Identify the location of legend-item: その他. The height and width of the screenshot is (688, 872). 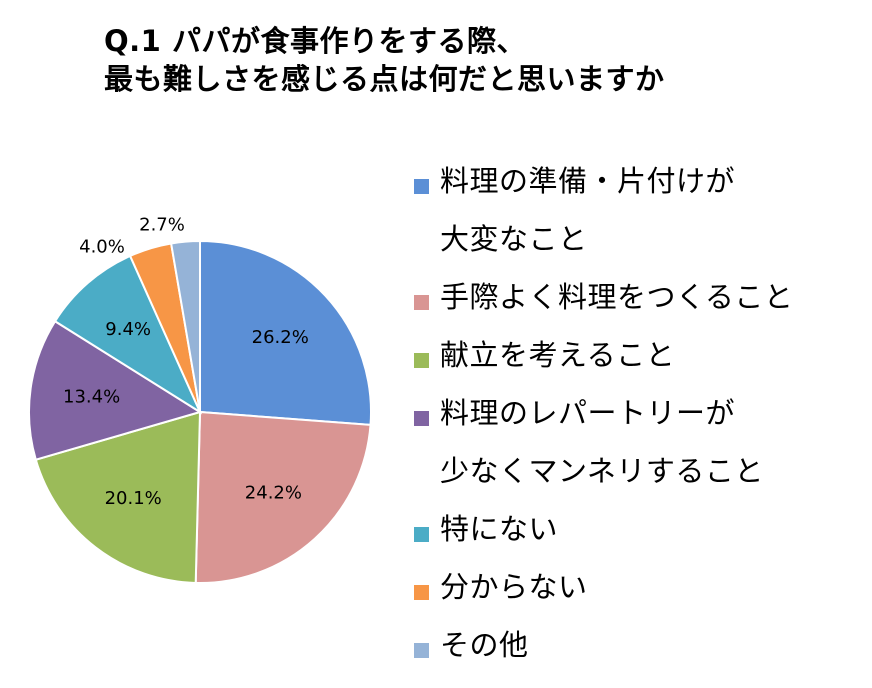
(471, 651).